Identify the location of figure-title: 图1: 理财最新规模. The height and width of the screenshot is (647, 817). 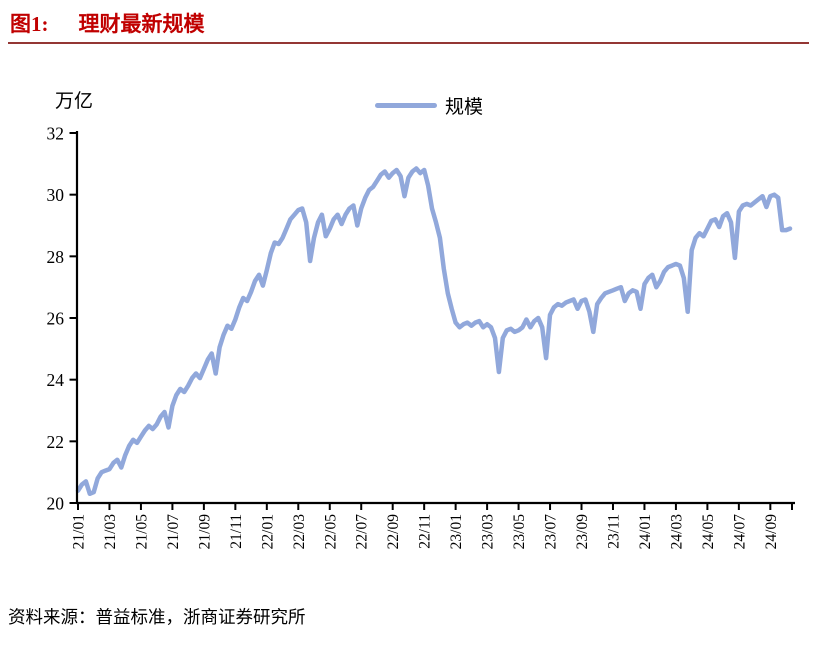
(107, 23).